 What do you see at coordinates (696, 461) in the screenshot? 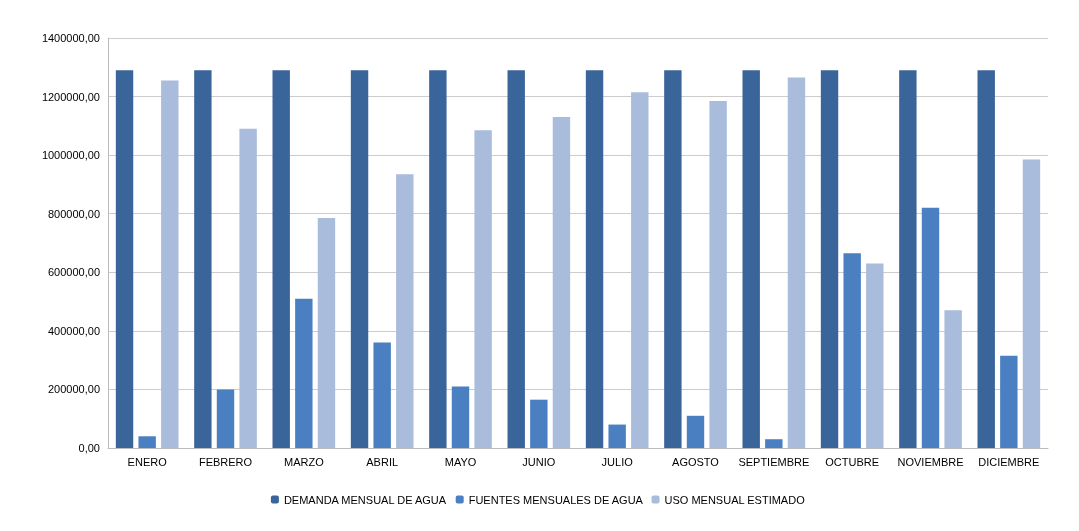
I see `x-tick-label: AGOSTO` at bounding box center [696, 461].